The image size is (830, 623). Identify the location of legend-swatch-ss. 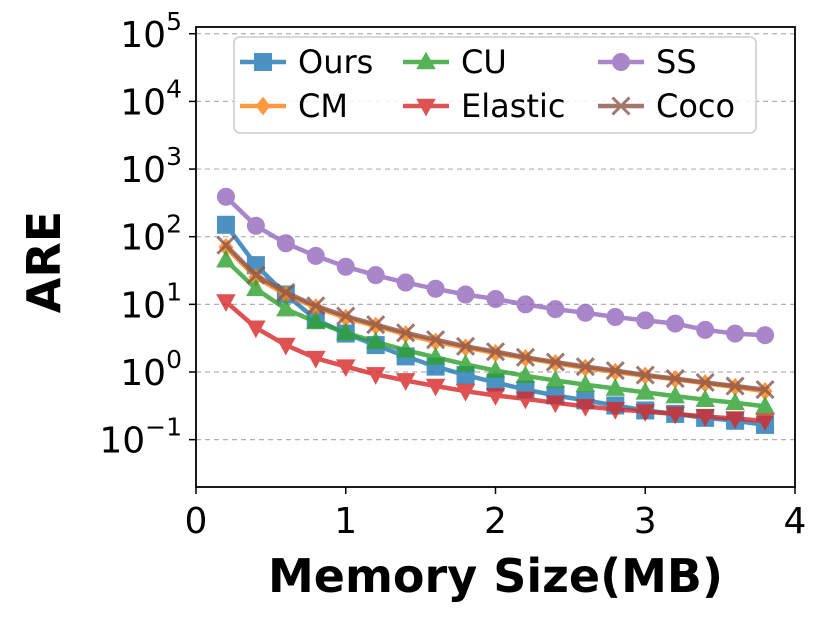
(621, 62).